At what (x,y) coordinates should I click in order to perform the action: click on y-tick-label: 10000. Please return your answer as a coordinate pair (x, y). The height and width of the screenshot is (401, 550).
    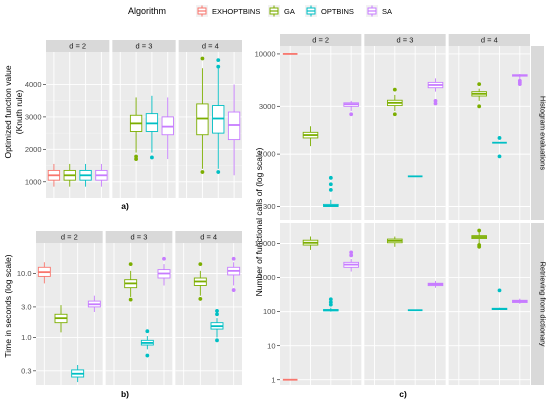
    Looking at the image, I should click on (265, 243).